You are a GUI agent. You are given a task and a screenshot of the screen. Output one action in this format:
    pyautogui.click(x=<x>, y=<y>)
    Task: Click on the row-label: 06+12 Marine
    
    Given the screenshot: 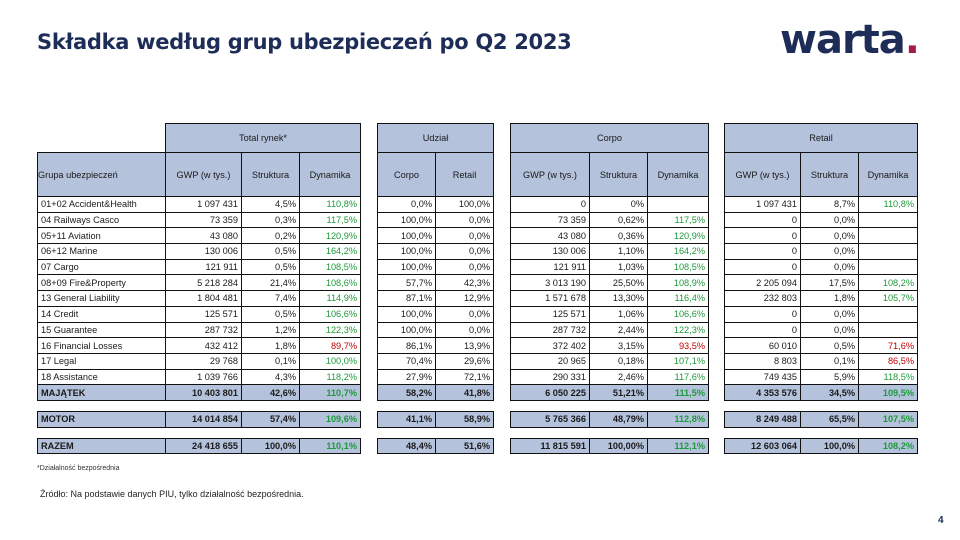 What is the action you would take?
    pyautogui.click(x=101, y=251)
    